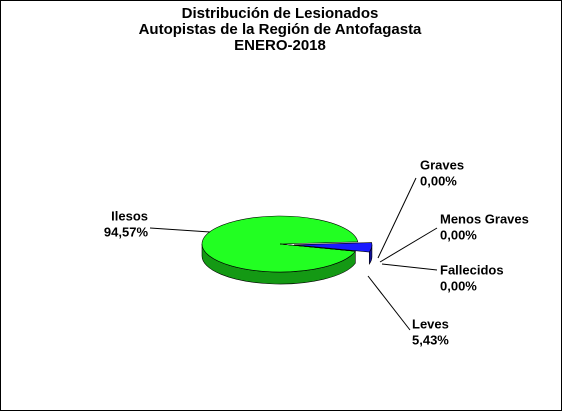 The width and height of the screenshot is (563, 412). What do you see at coordinates (280, 45) in the screenshot?
I see `chart-title: ENERO-2018` at bounding box center [280, 45].